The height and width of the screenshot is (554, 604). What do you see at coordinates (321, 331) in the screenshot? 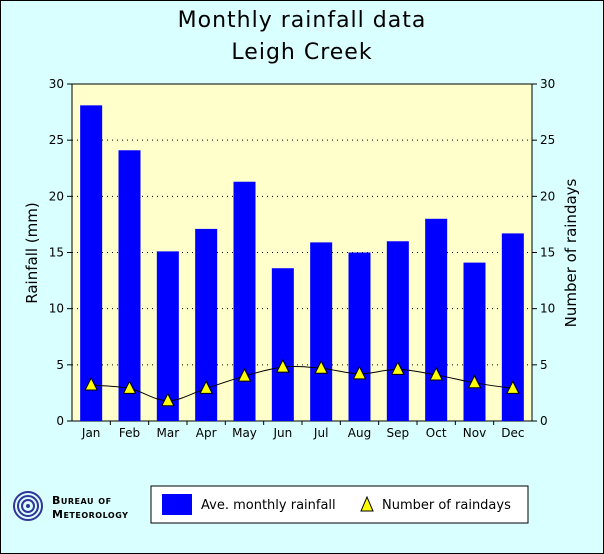
I see `rainfall-bar-jul` at bounding box center [321, 331].